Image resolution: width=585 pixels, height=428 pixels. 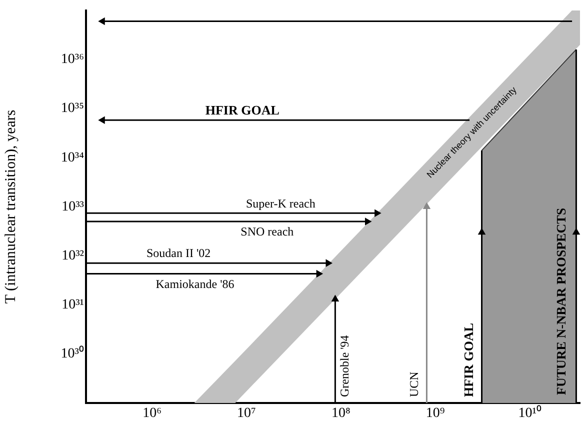 I want to click on y-tick-label: 10³⁵, so click(x=72, y=108).